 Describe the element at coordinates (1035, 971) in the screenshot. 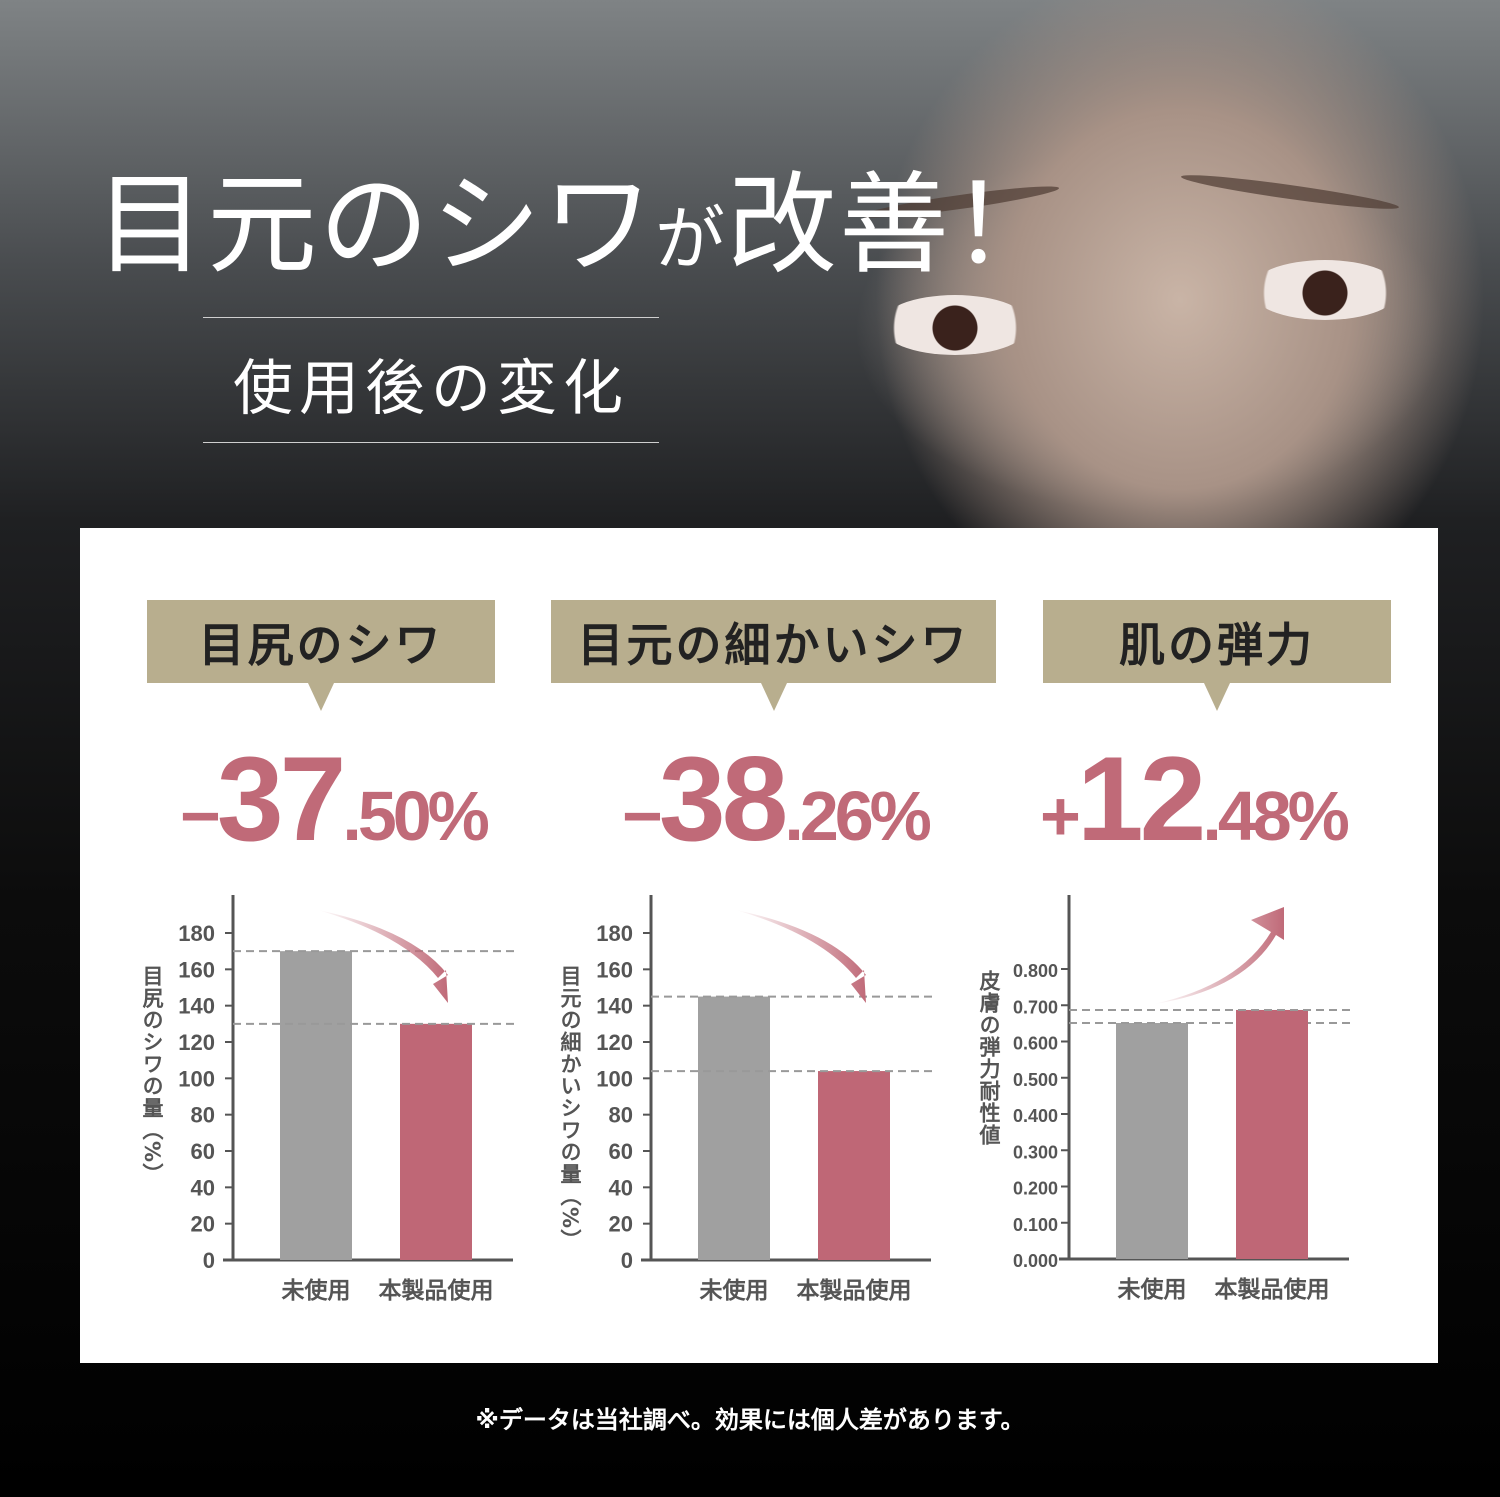

I see `y-tick-label: 0.800` at that location.